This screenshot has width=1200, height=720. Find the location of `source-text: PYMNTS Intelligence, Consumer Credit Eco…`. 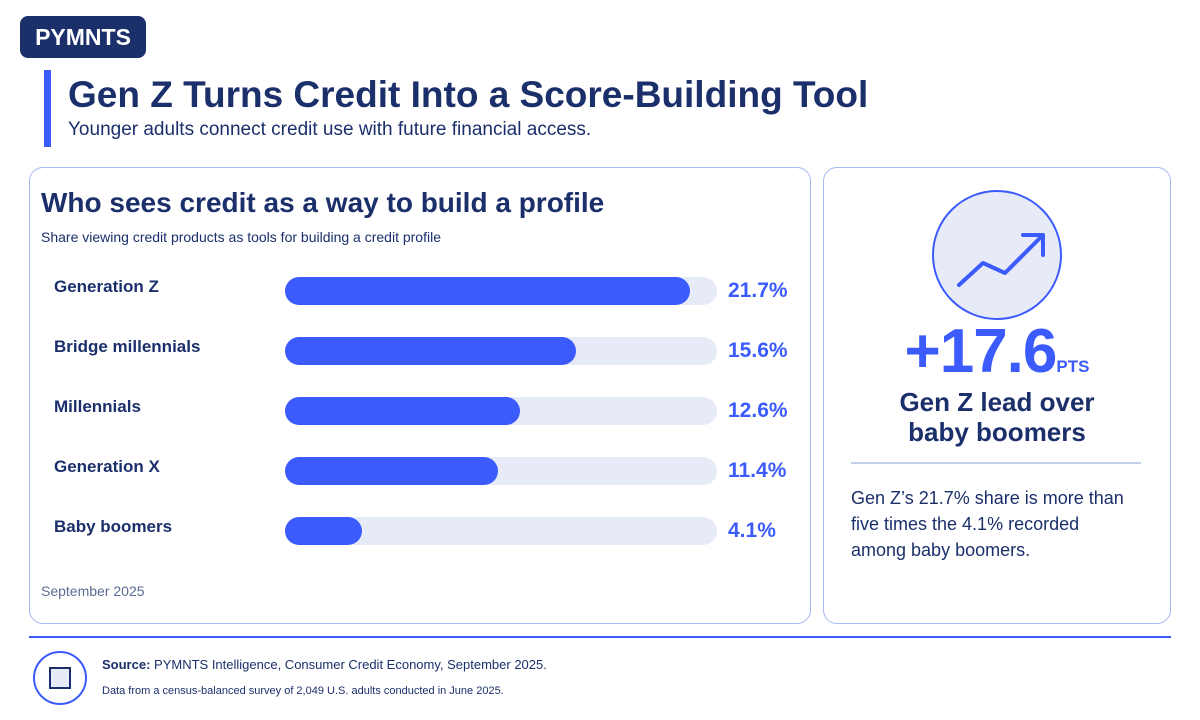

source-text: PYMNTS Intelligence, Consumer Credit Eco… is located at coordinates (350, 664).